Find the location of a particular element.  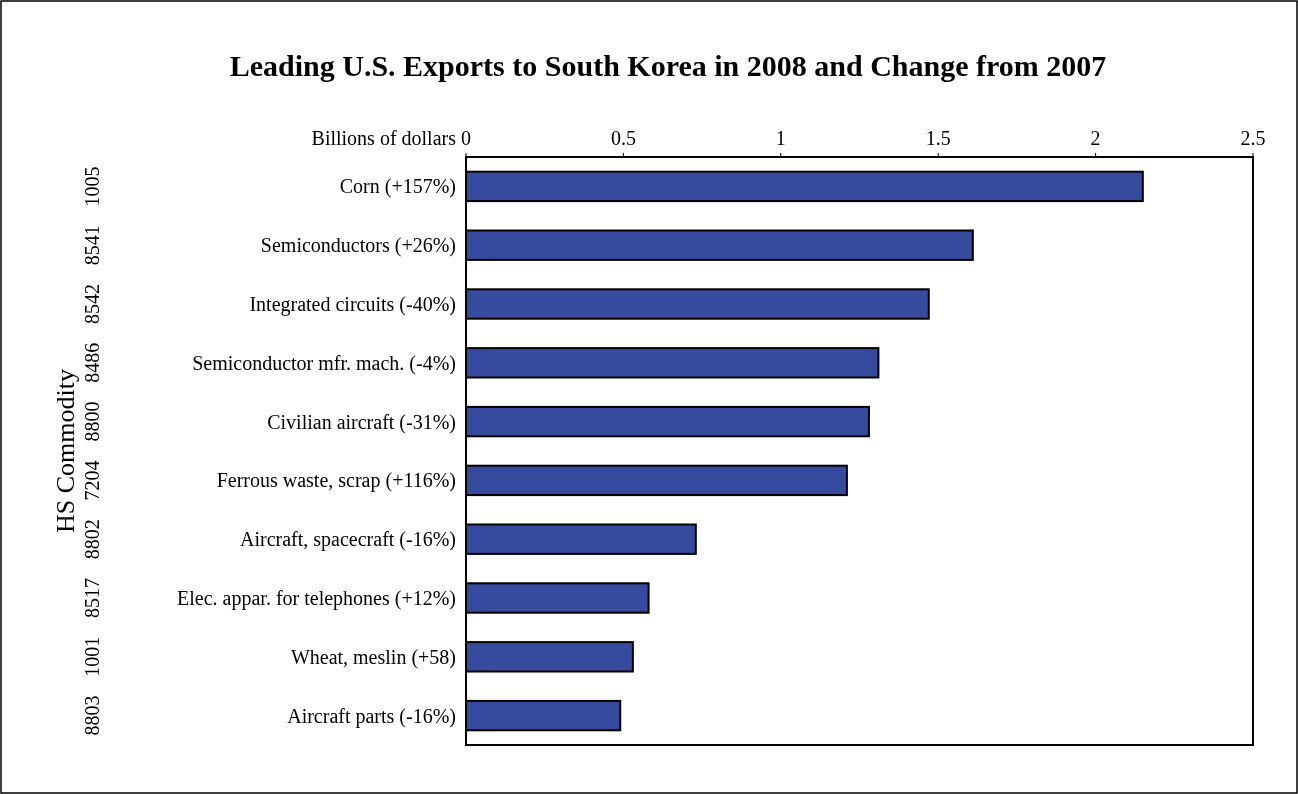

x-tick-label: 0 is located at coordinates (466, 138).